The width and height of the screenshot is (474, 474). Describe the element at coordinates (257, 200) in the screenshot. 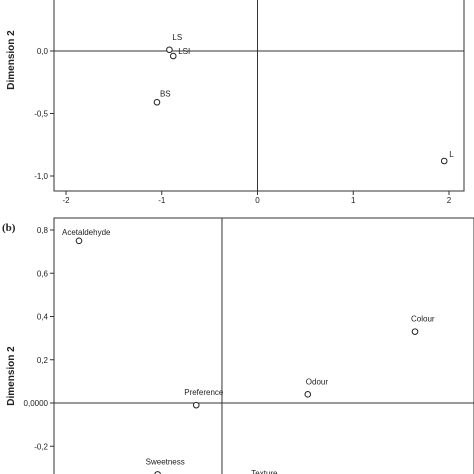

I see `x-tick-label: 0` at that location.